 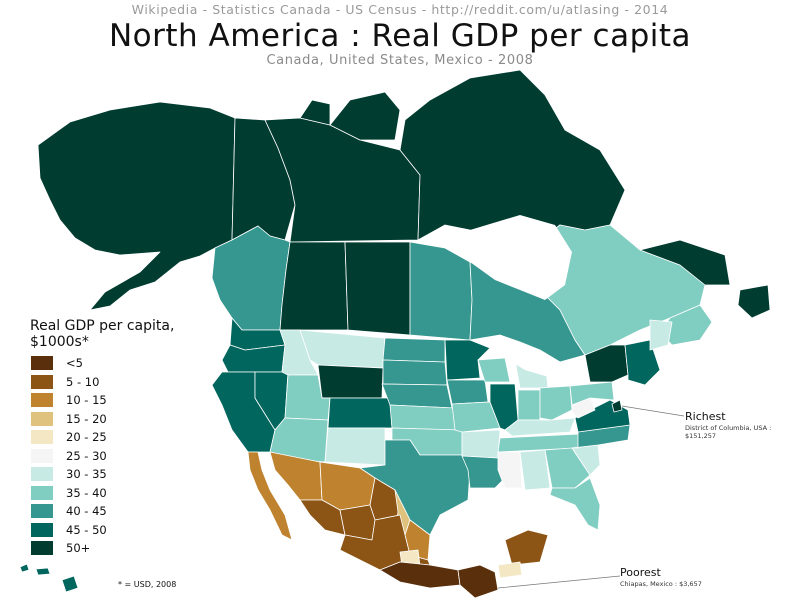 What do you see at coordinates (517, 257) in the screenshot?
I see `hudson-bay` at bounding box center [517, 257].